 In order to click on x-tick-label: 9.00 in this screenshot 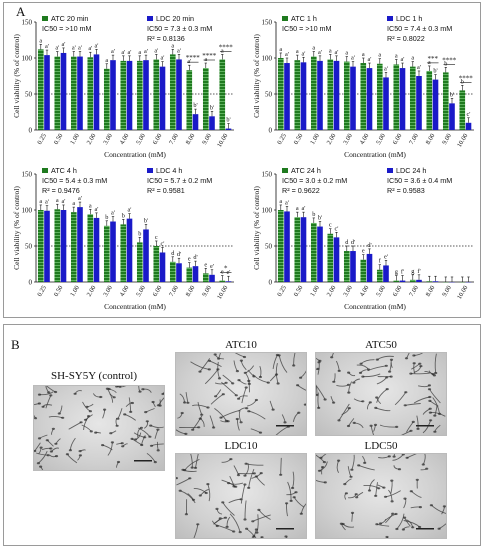, I will do `click(207, 139)`.